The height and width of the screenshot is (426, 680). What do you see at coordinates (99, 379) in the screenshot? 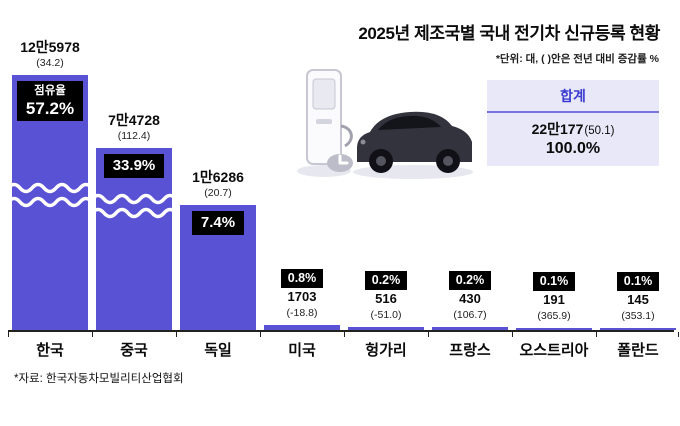
I see `source-note: *자료: 한국자동차모빌리티산업협회` at bounding box center [99, 379].